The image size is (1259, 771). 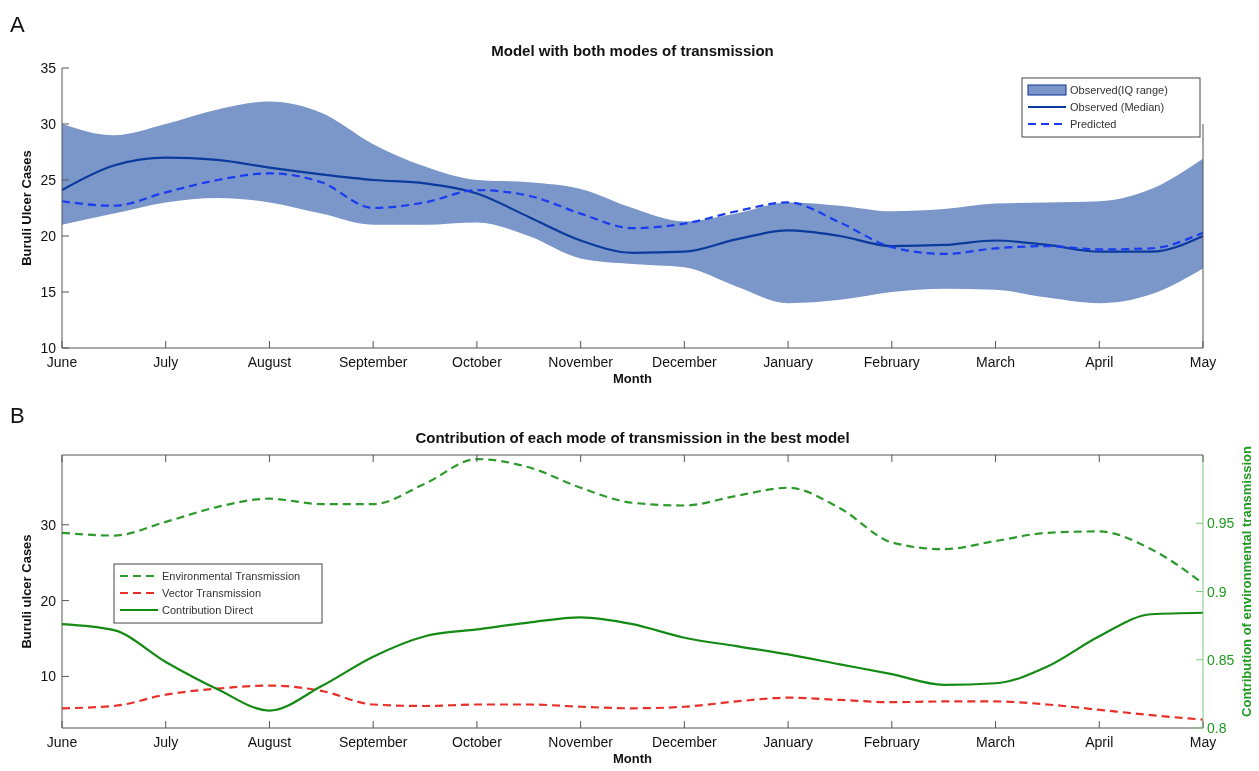 What do you see at coordinates (208, 610) in the screenshot?
I see `legend-label: Contribution Direct` at bounding box center [208, 610].